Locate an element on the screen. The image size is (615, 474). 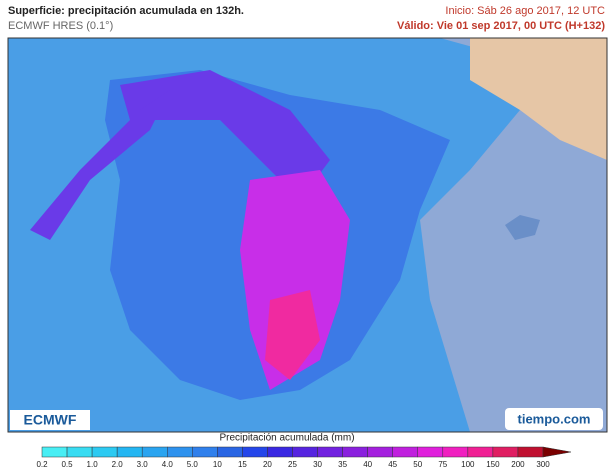
init-time: Inicio: Sáb 26 ago 2017, 12 UTC is located at coordinates (525, 11).